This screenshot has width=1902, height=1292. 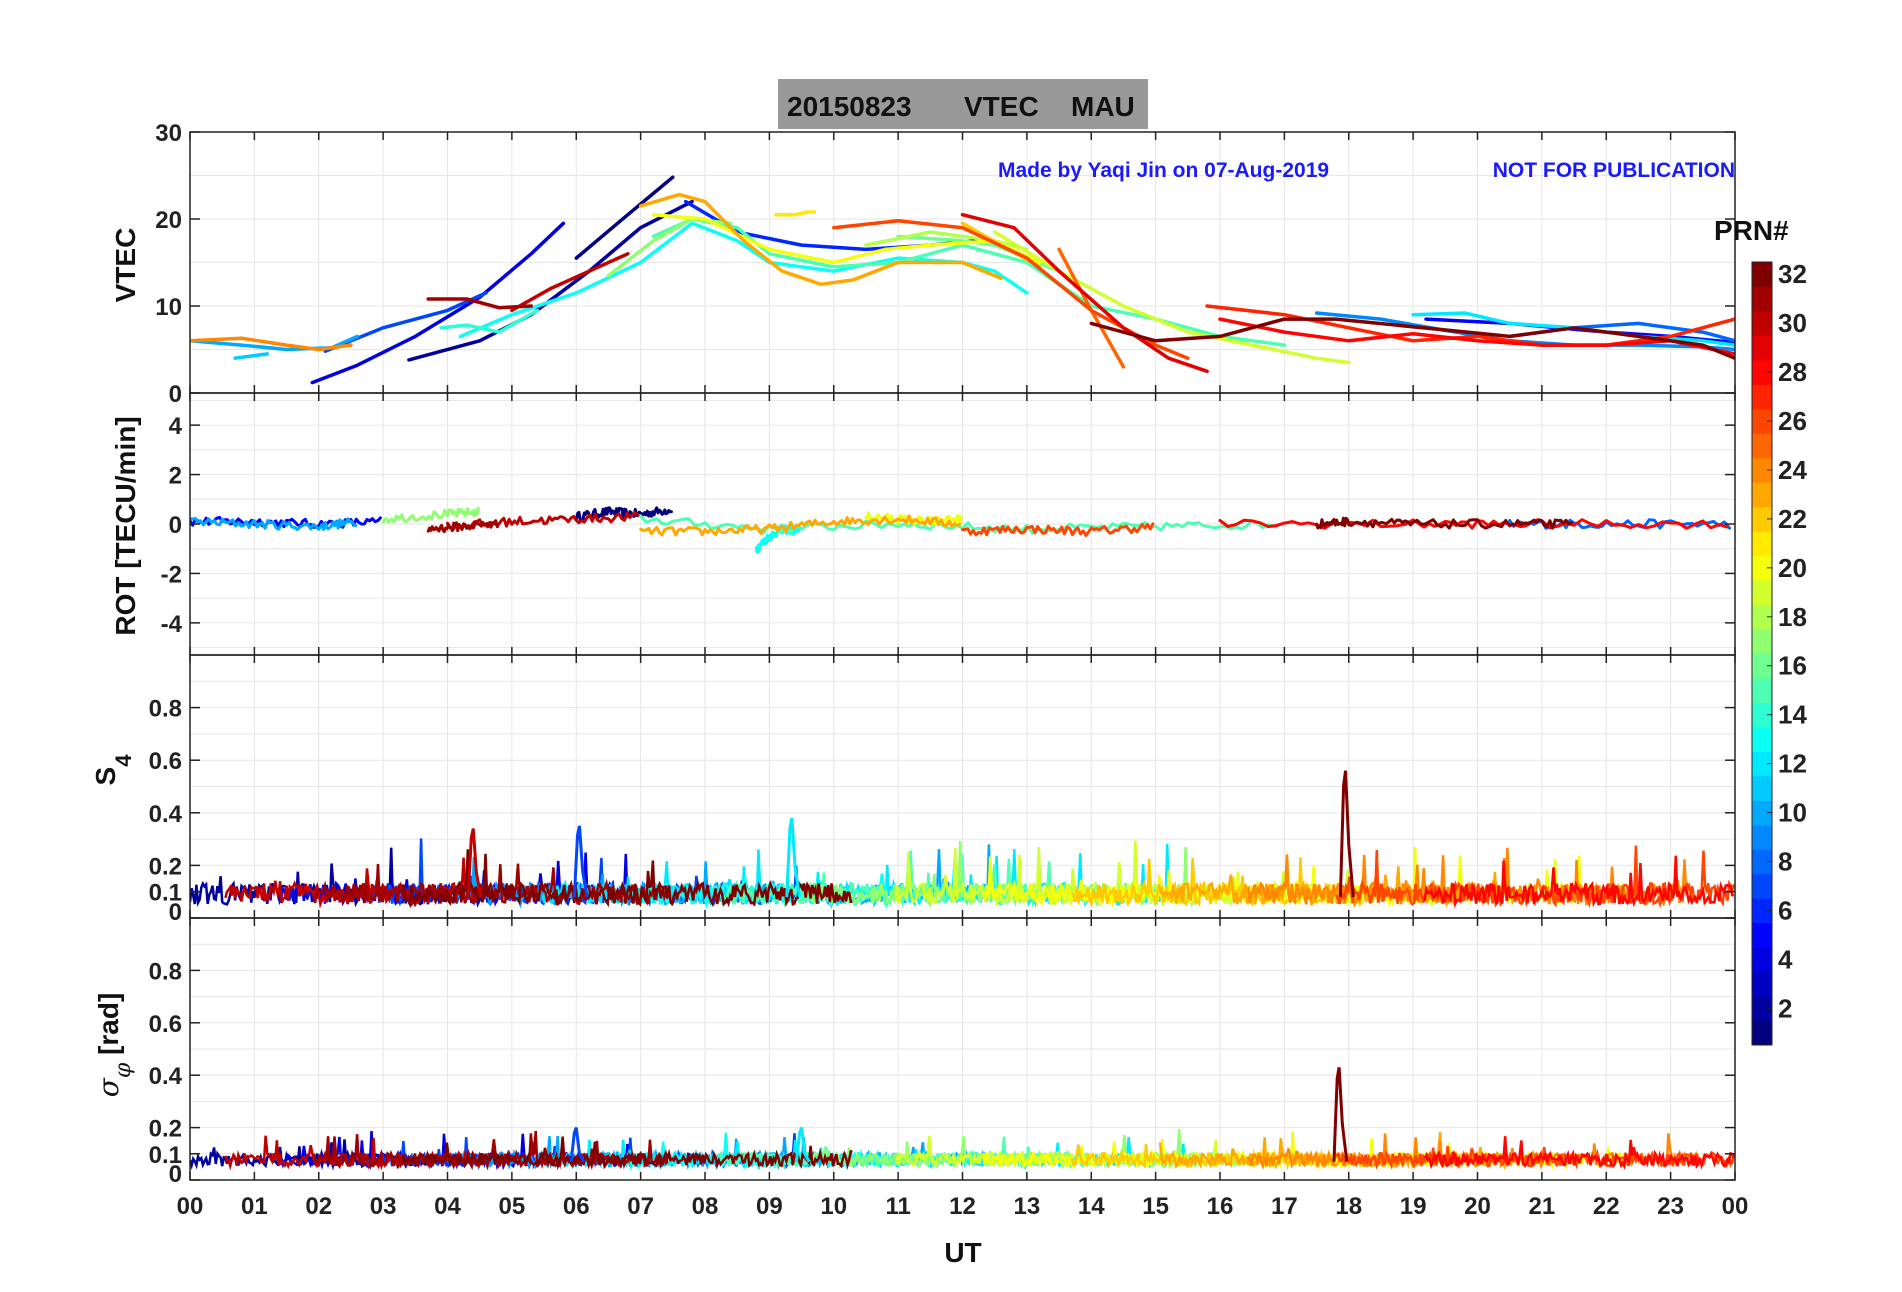 I want to click on x-tick-label: 13, so click(x=1027, y=1206).